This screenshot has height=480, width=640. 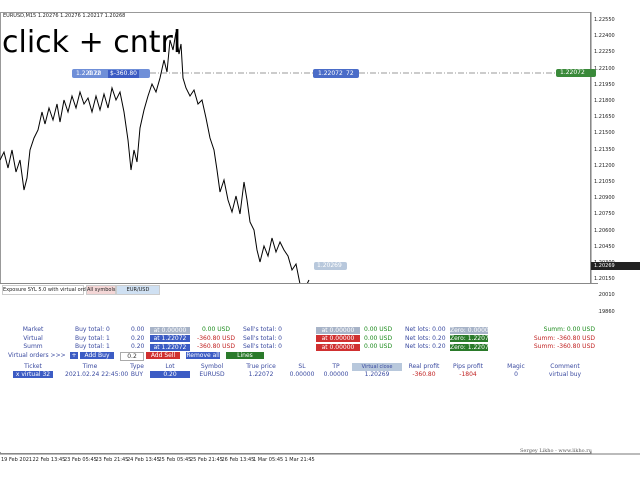 What do you see at coordinates (604, 36) in the screenshot?
I see `price-tick-label: 1.22400` at bounding box center [604, 36].